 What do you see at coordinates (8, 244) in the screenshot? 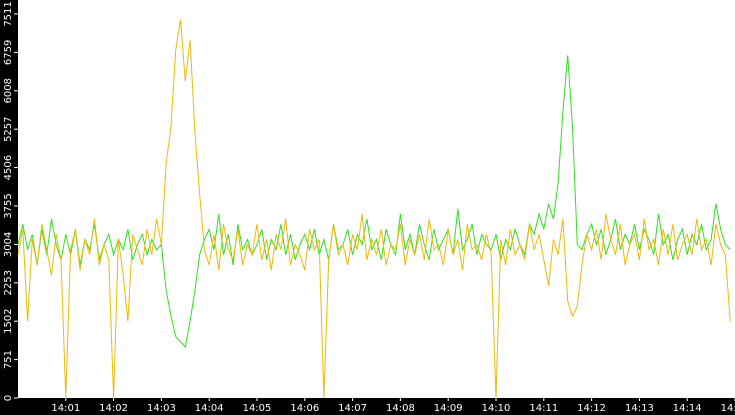
I see `y-tick-label: 3004` at bounding box center [8, 244].